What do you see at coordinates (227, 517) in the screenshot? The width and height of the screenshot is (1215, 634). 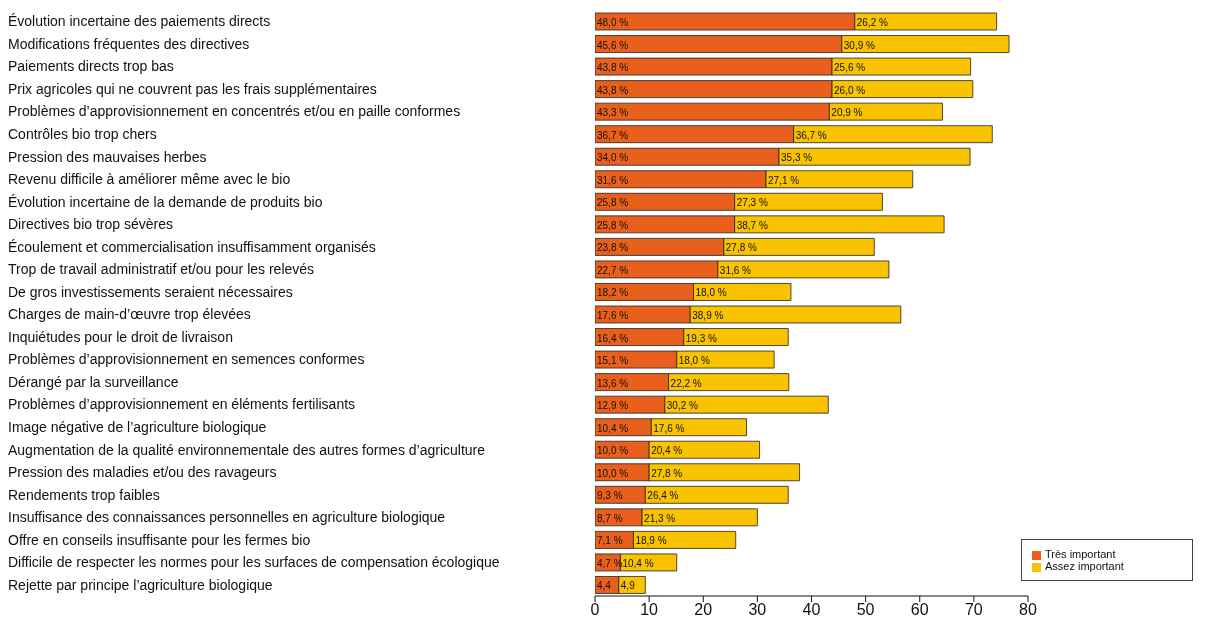 I see `y-tick-label: Insuffisance des connaissances personnelles en agriculture biologique` at bounding box center [227, 517].